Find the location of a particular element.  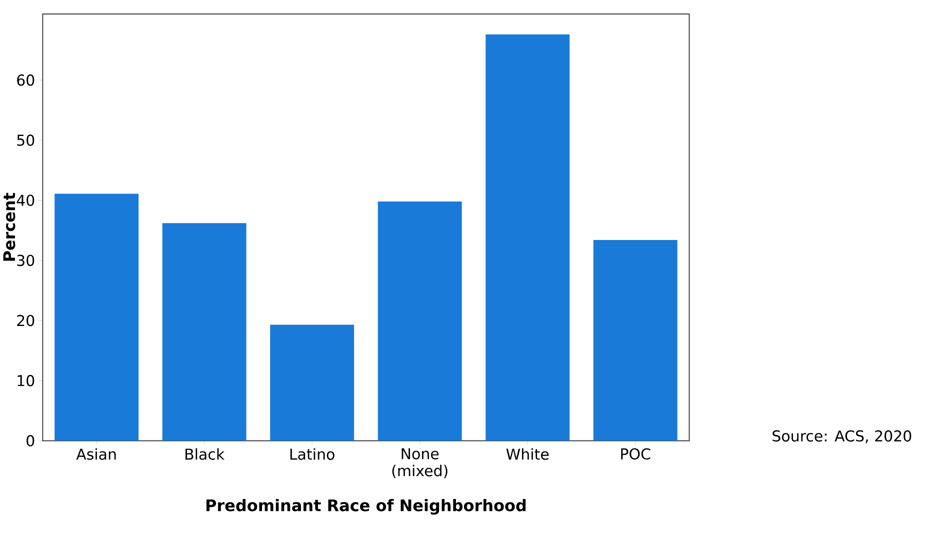

y-tick-label: 10 is located at coordinates (26, 380).